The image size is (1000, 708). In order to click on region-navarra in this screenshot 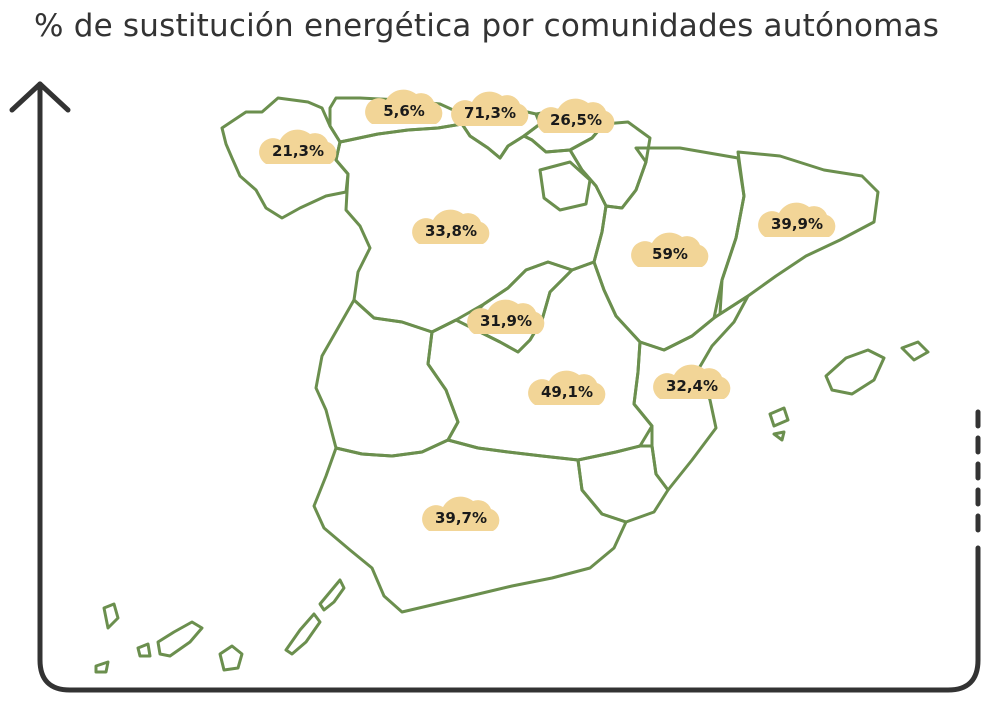, I will do `click(610, 165)`.